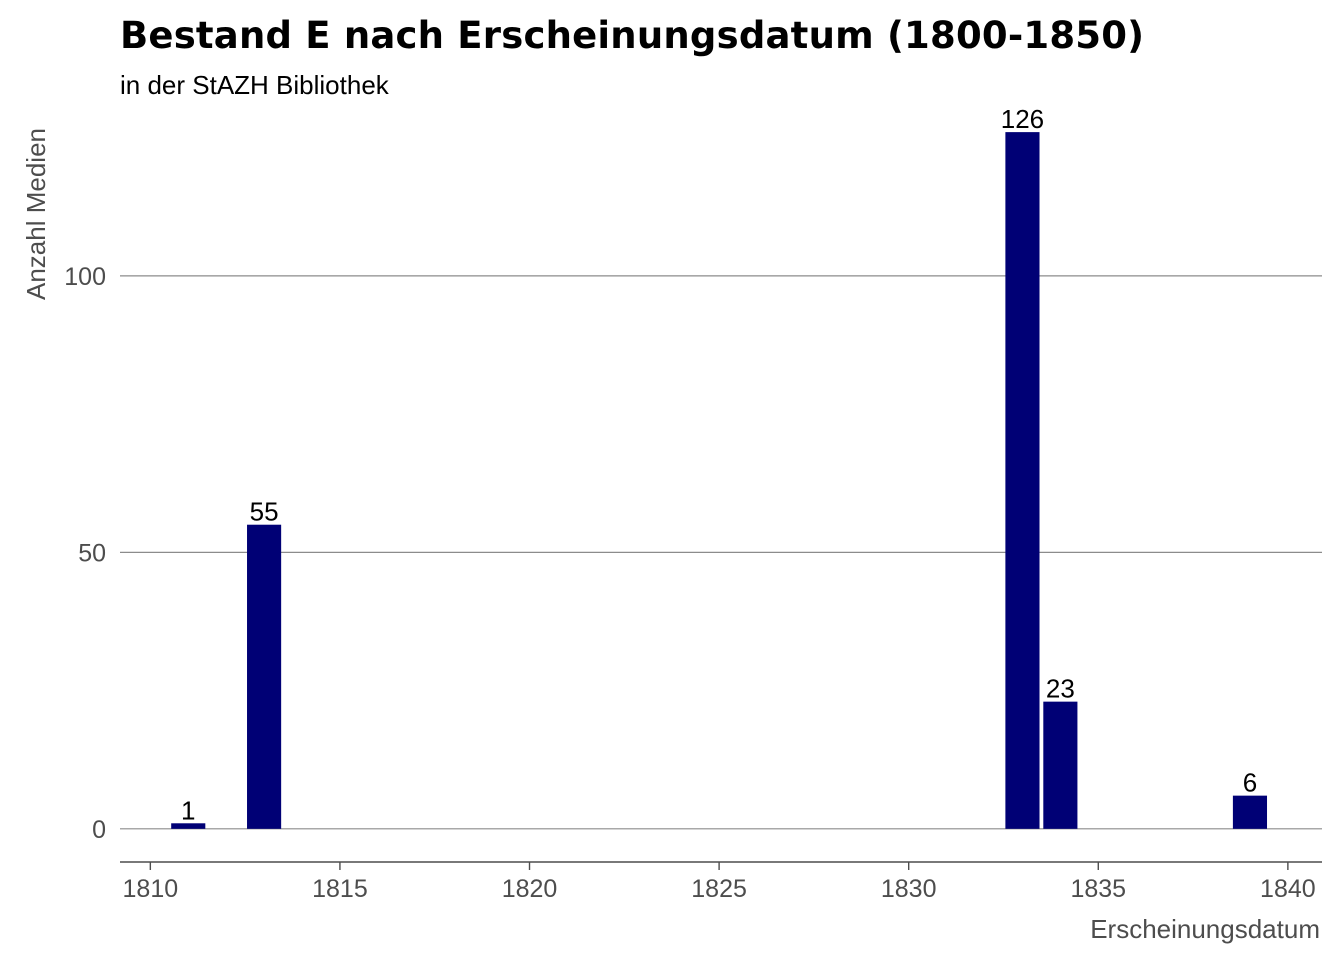 The image size is (1344, 960). Describe the element at coordinates (151, 889) in the screenshot. I see `x-tick-label: 1810` at that location.